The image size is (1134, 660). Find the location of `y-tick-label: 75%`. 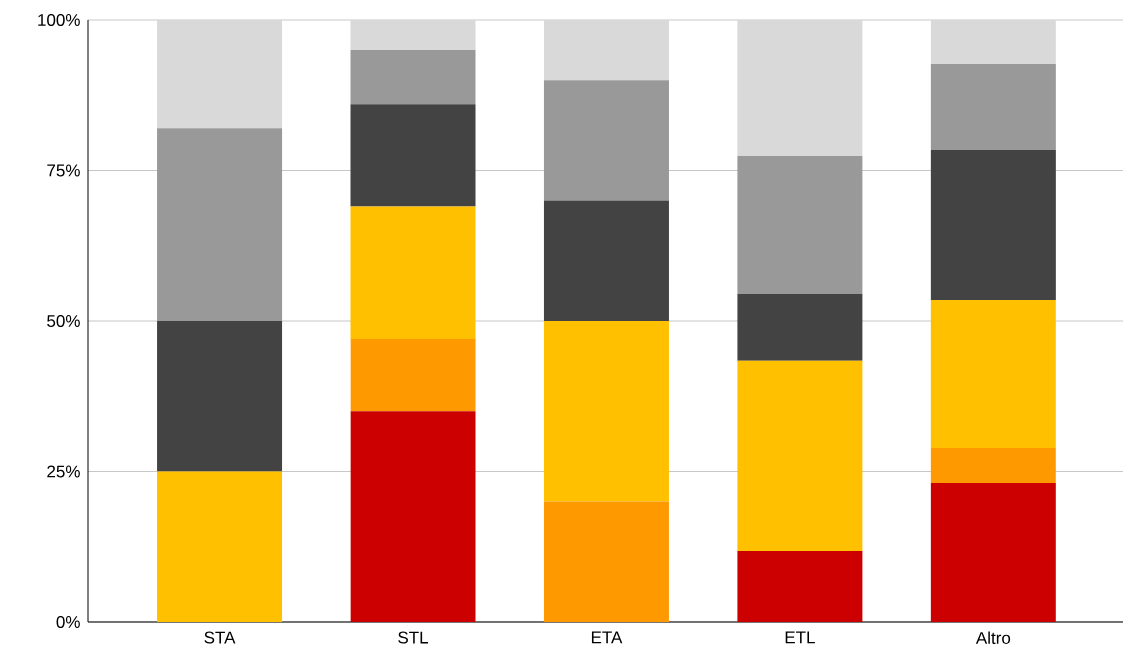

y-tick-label: 75% is located at coordinates (63, 170).